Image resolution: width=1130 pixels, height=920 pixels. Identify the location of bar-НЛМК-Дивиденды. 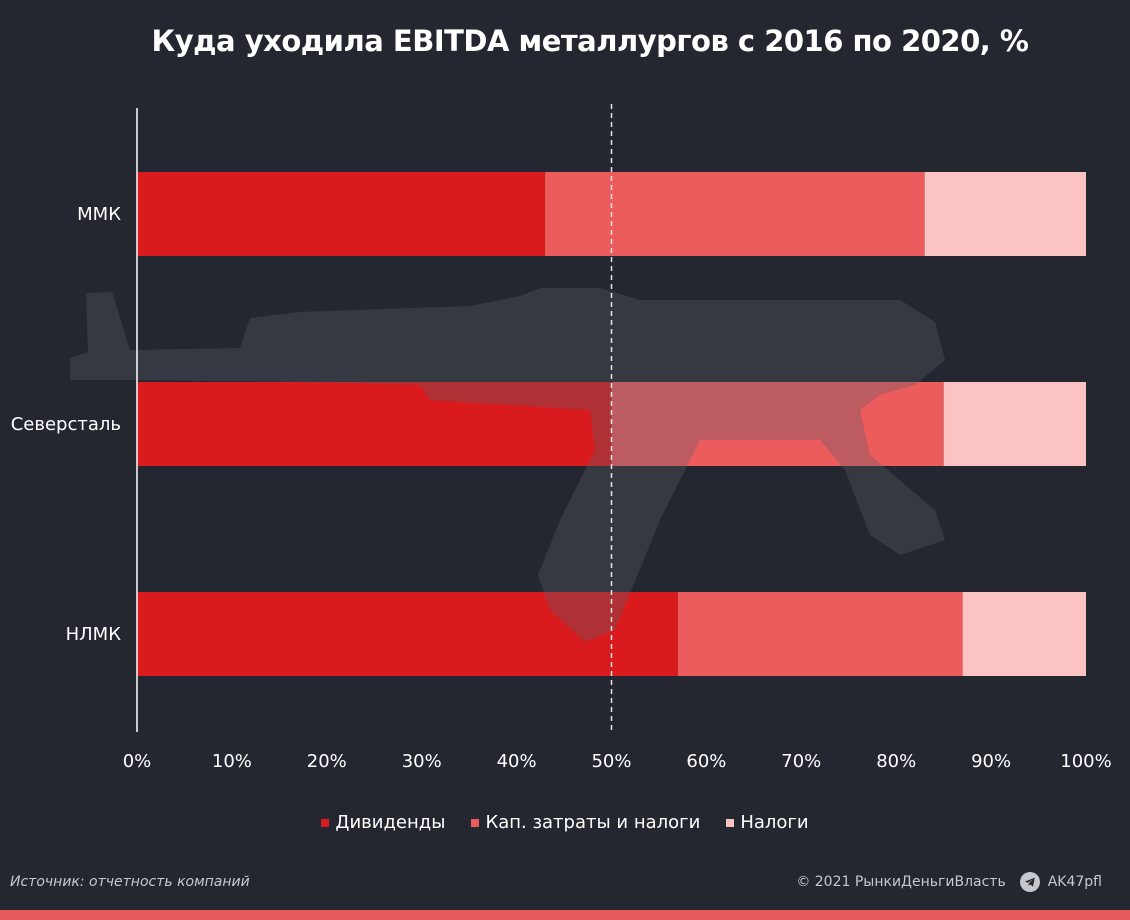
(407, 634).